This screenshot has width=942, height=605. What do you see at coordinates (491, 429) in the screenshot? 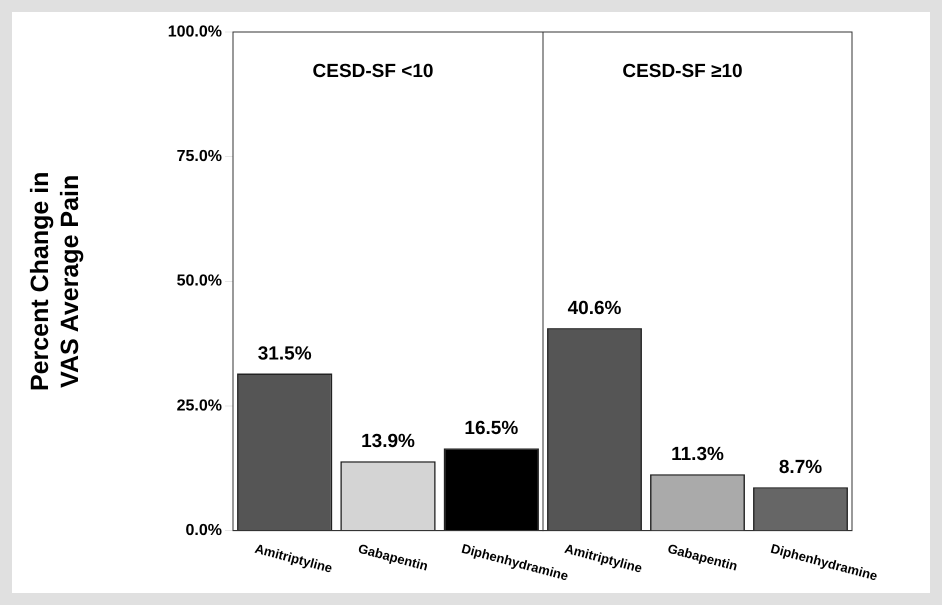
I see `data-label: 16.5%` at bounding box center [491, 429].